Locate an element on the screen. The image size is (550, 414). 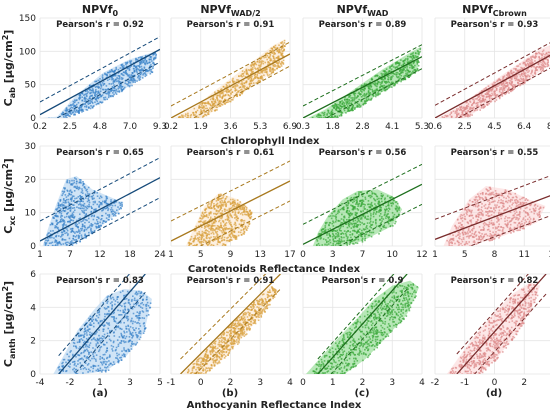
pearson-label-r2c3: Pearson's r = 0.56 is located at coordinates (363, 153).